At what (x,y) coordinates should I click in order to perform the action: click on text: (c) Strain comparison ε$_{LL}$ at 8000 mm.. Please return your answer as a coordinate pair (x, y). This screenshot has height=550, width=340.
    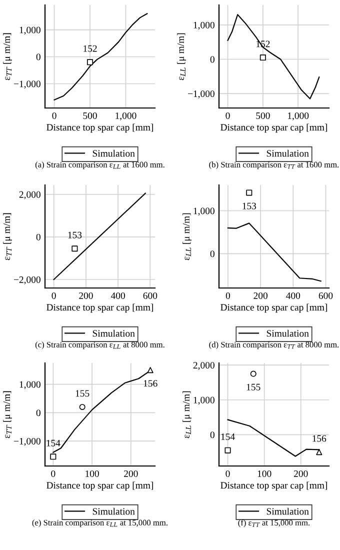
    Looking at the image, I should click on (99, 346).